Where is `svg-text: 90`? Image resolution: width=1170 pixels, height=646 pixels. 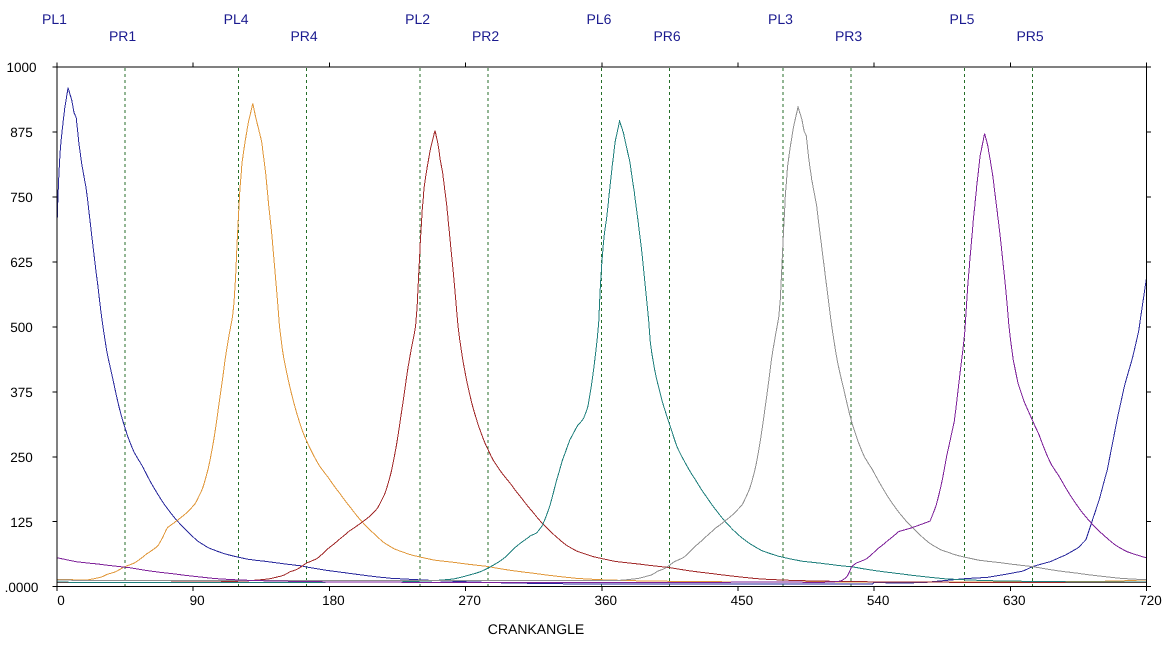 svg-text: 90 is located at coordinates (197, 600).